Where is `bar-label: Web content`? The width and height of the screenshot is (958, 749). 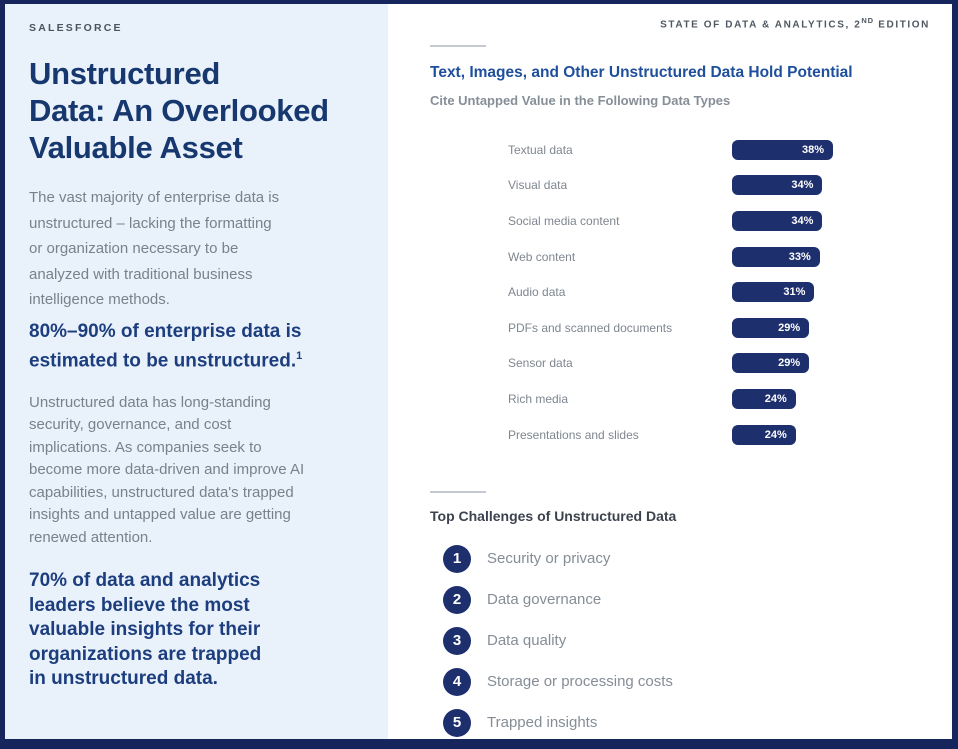 bar-label: Web content is located at coordinates (542, 256).